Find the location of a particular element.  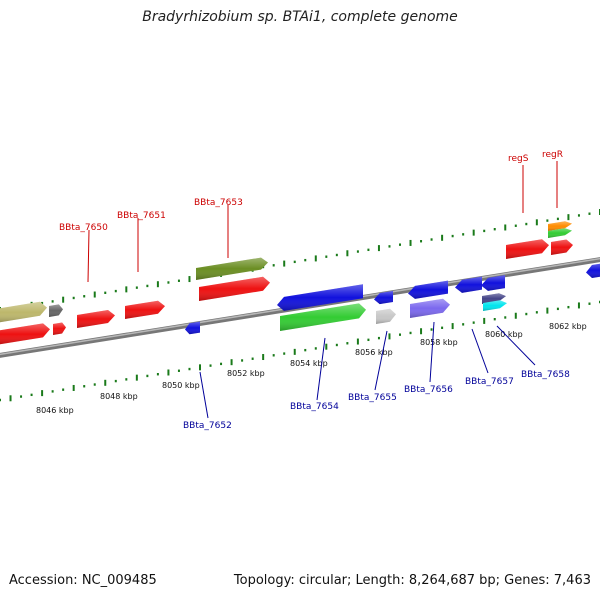

gene-cyan is located at coordinates (495, 305).